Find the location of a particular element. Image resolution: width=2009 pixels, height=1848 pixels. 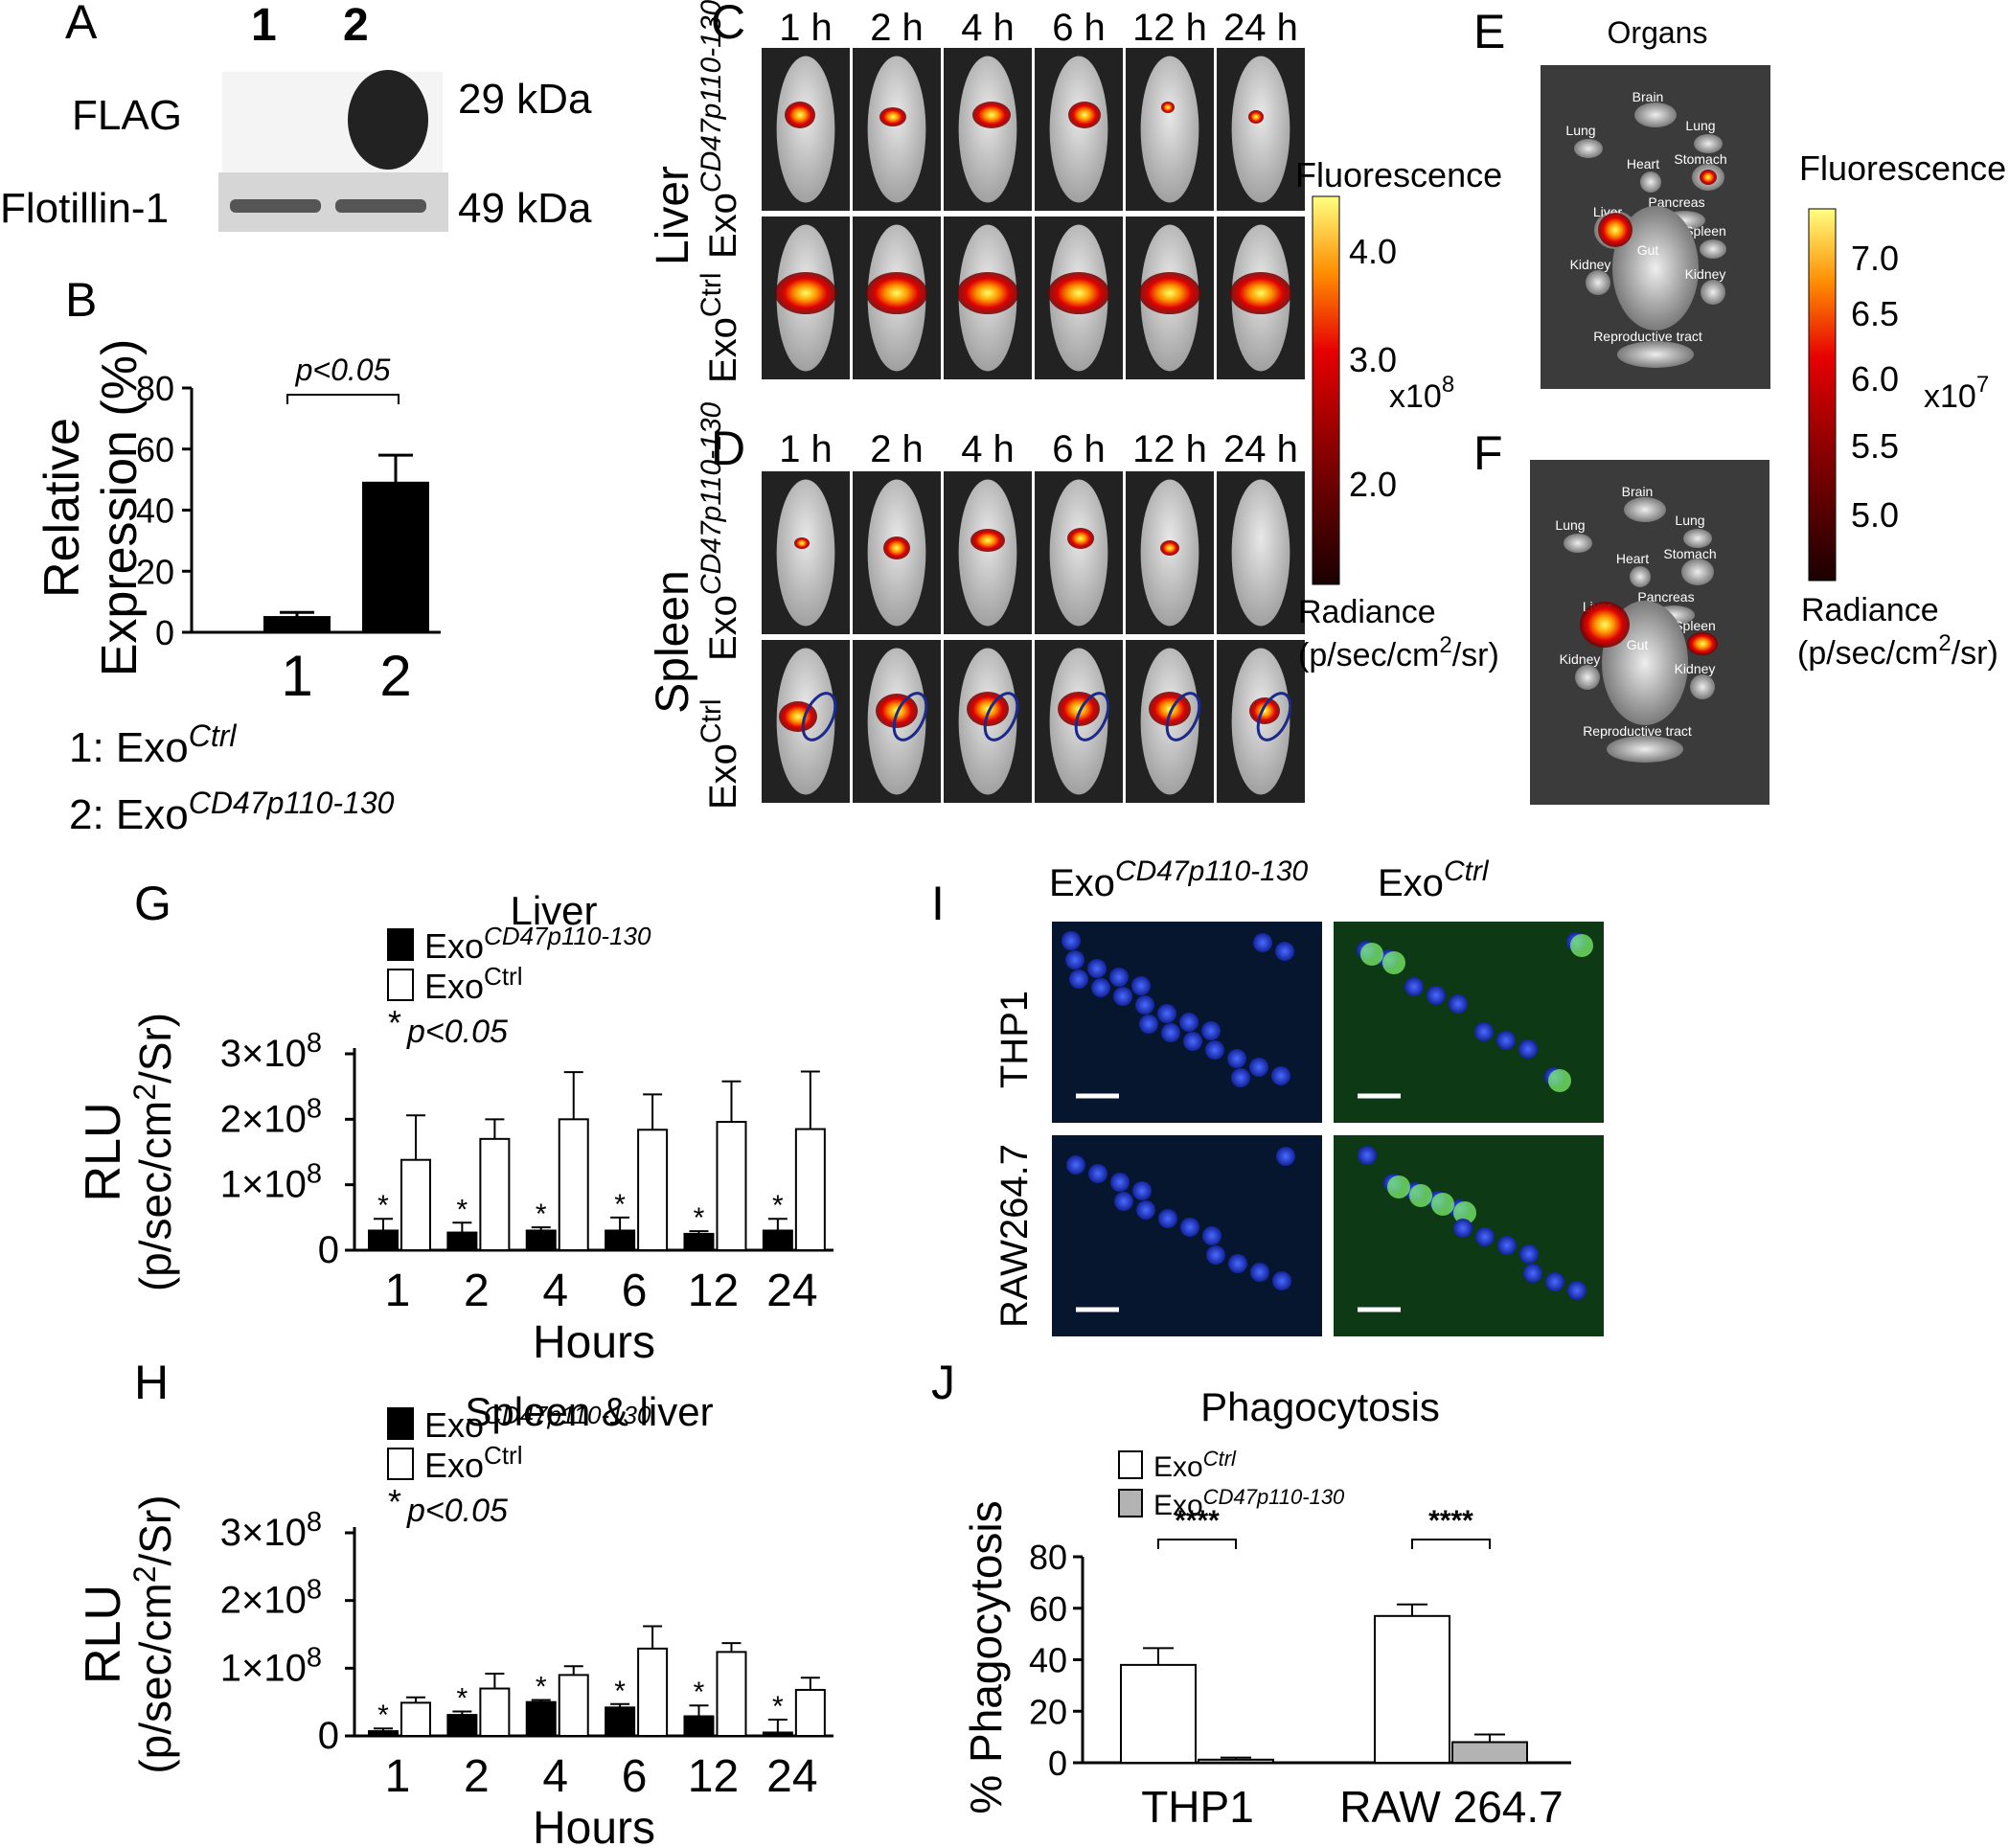

y-tick-label: 3×10⁸ is located at coordinates (271, 1530).